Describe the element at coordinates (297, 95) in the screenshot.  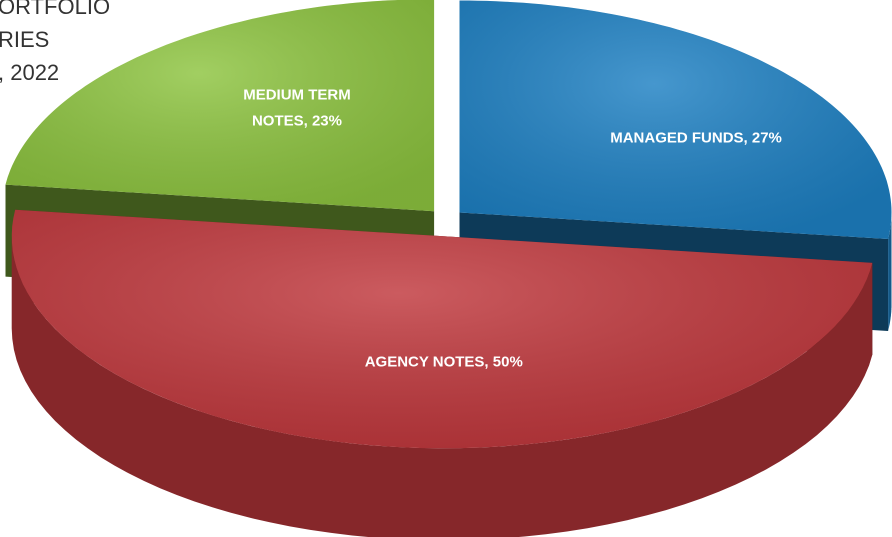
I see `data-label-line: MEDIUM TERM` at that location.